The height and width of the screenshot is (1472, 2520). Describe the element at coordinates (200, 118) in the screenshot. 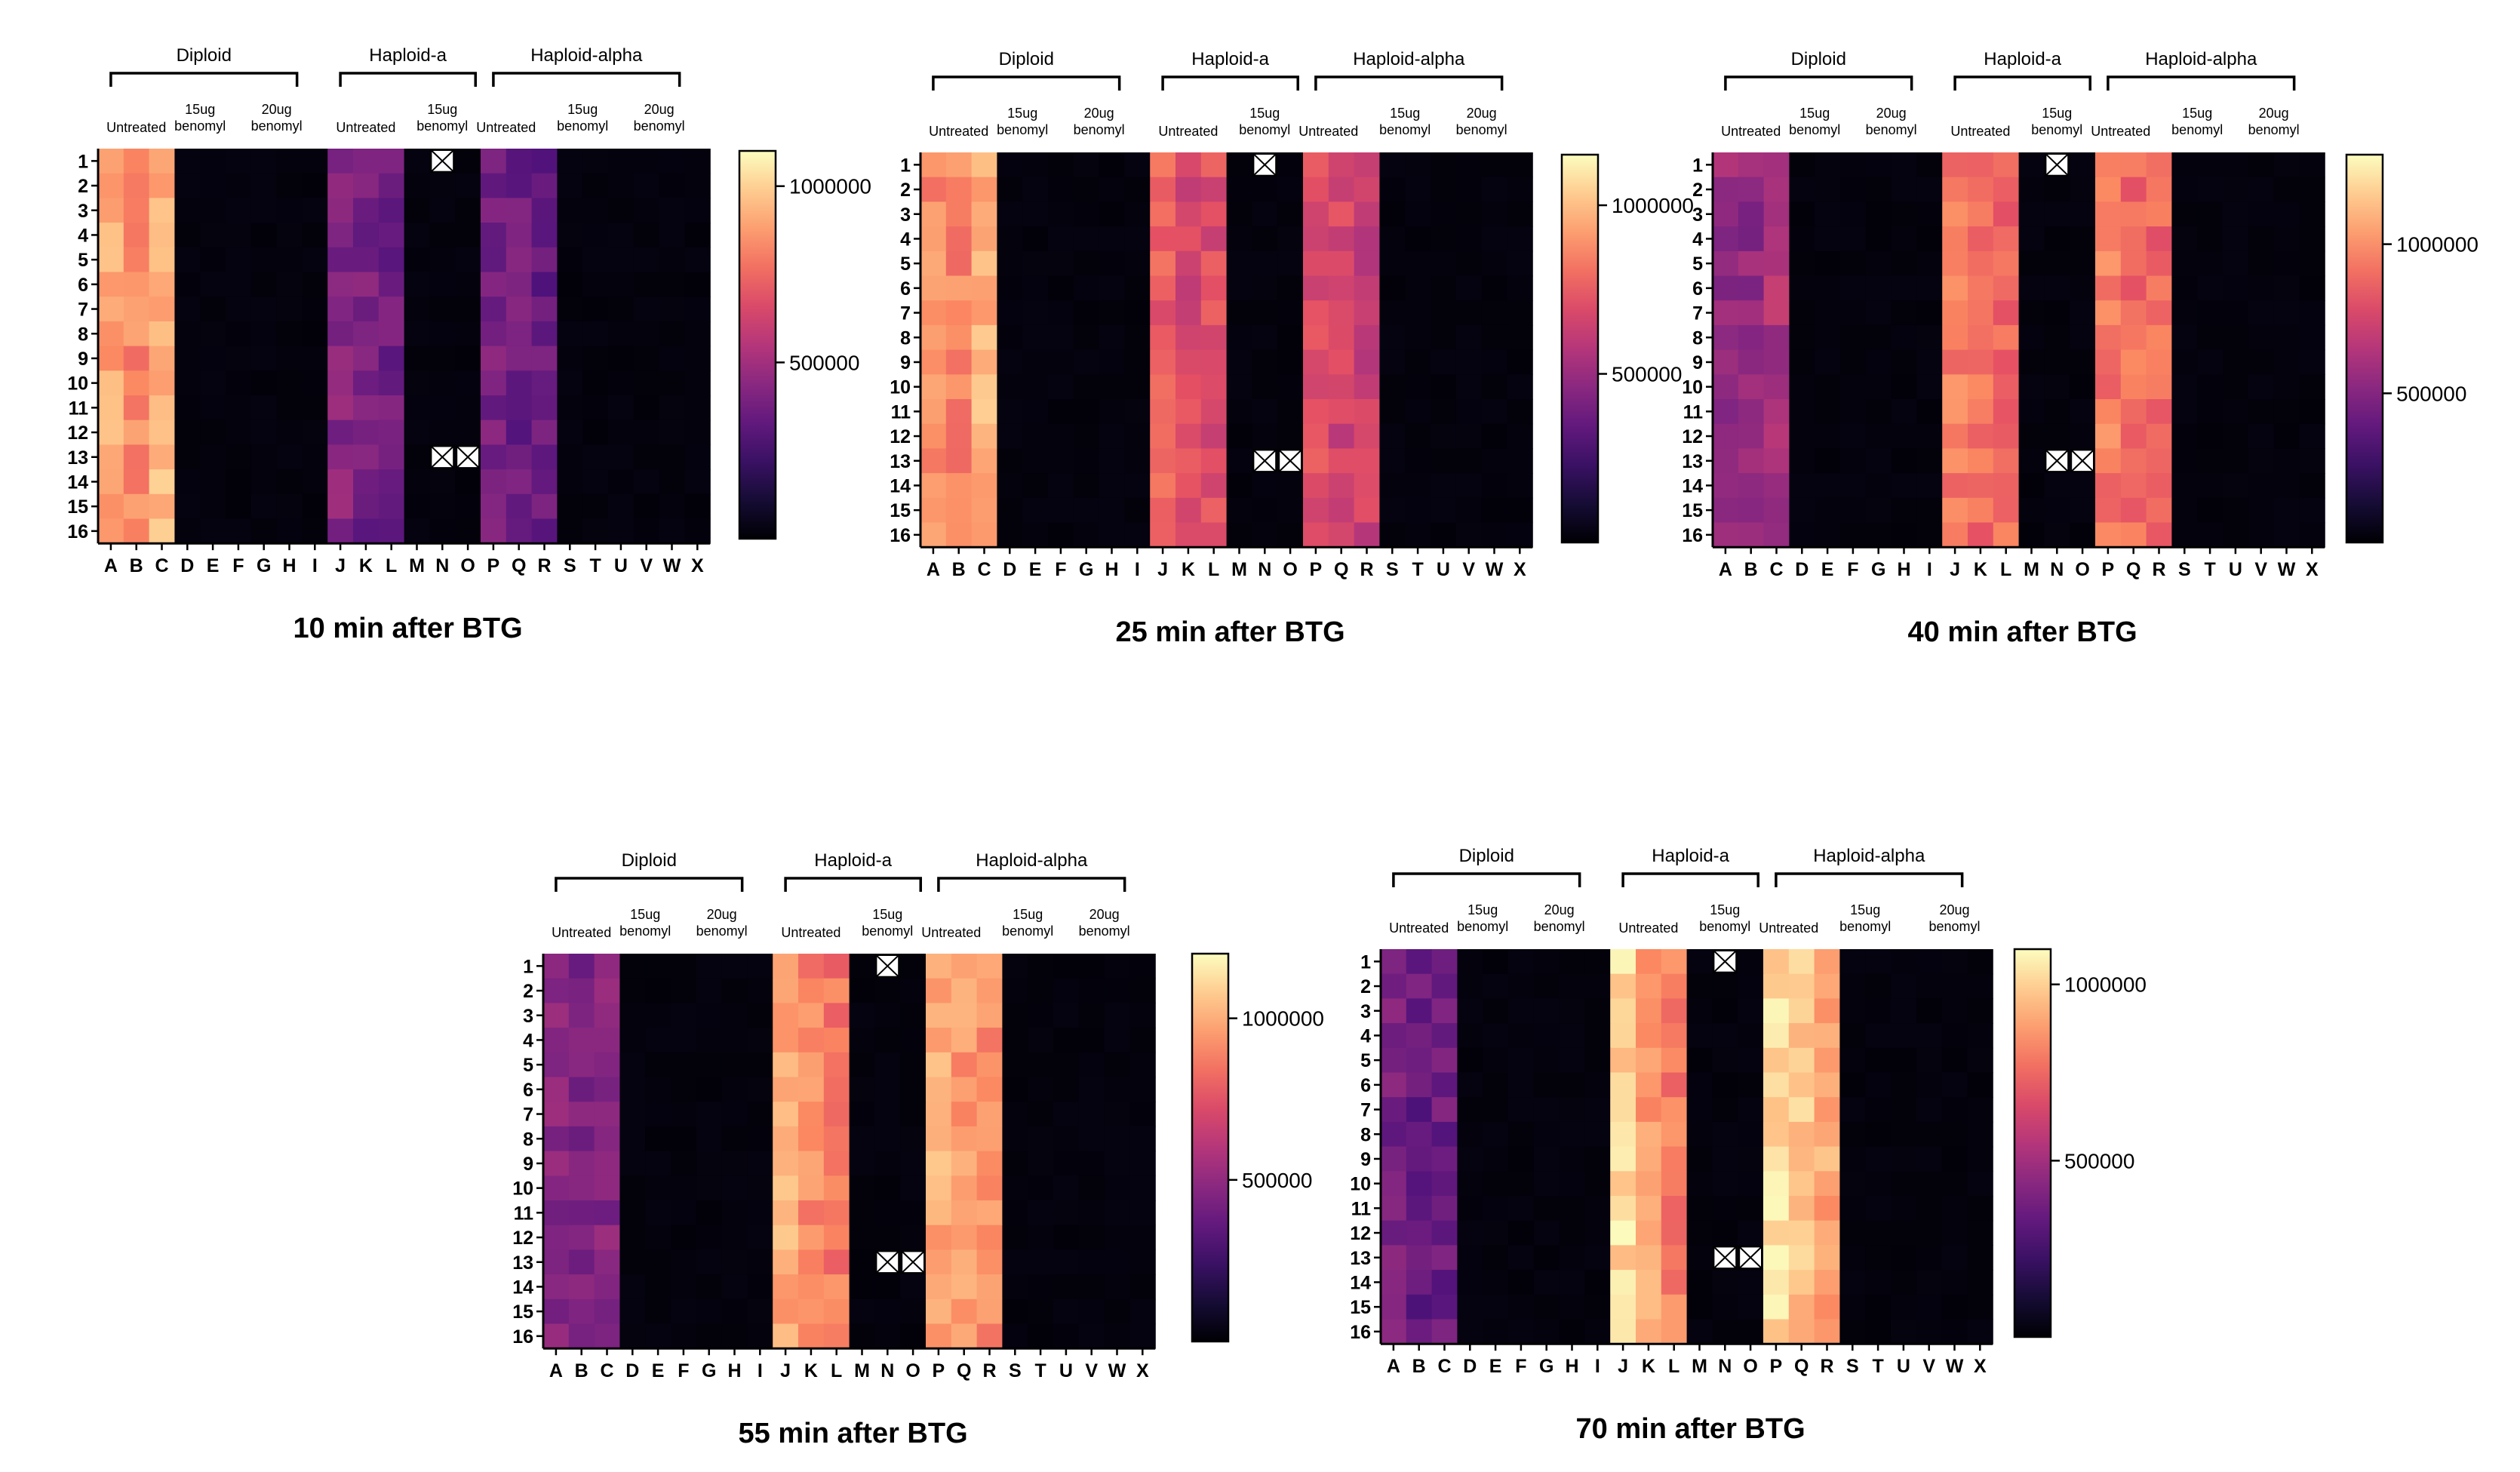

I see `condition-label: 15ug benomyl` at that location.